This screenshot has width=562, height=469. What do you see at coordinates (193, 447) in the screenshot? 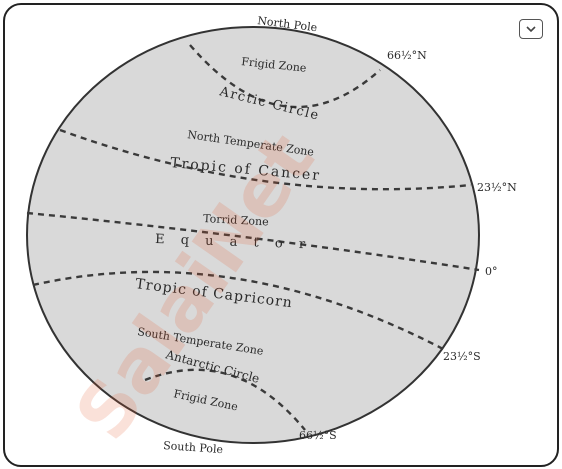
I see `south-pole-label: South Pole` at bounding box center [193, 447].